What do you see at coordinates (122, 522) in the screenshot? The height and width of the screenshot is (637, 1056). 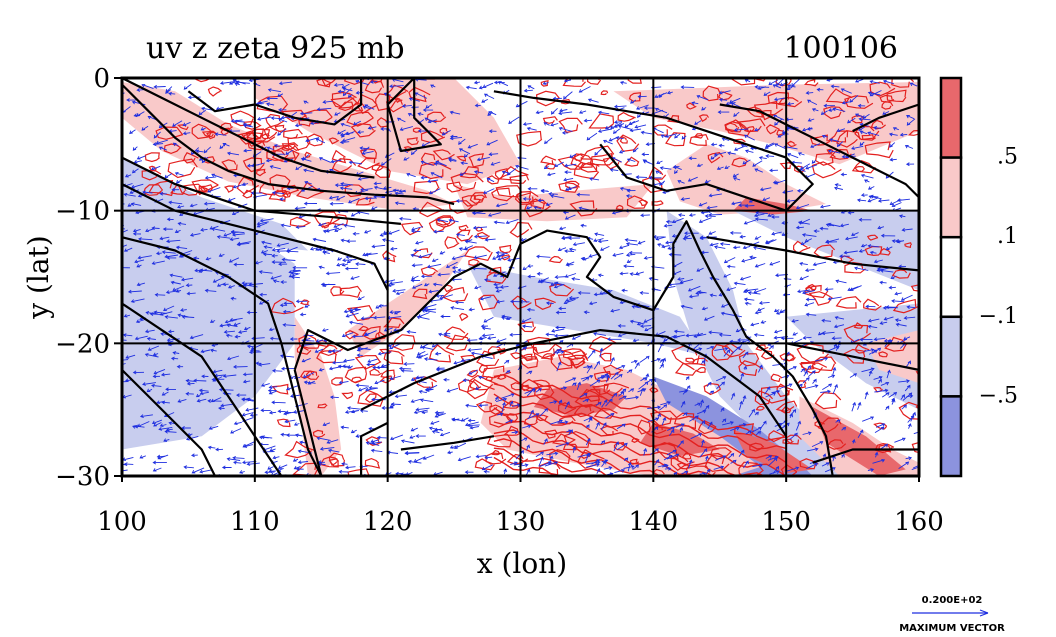 I see `x-tick-label: 100` at bounding box center [122, 522].